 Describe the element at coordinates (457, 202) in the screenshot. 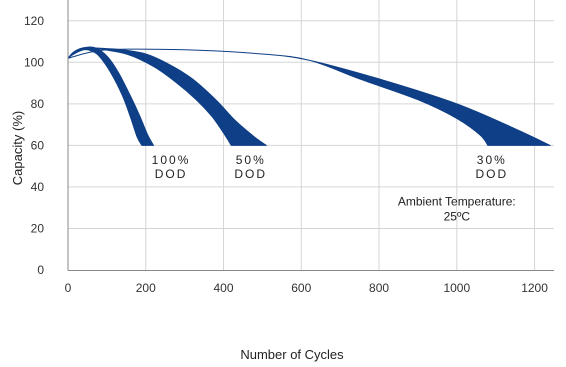

I see `annotation-line-0: Ambient Temperature:` at that location.